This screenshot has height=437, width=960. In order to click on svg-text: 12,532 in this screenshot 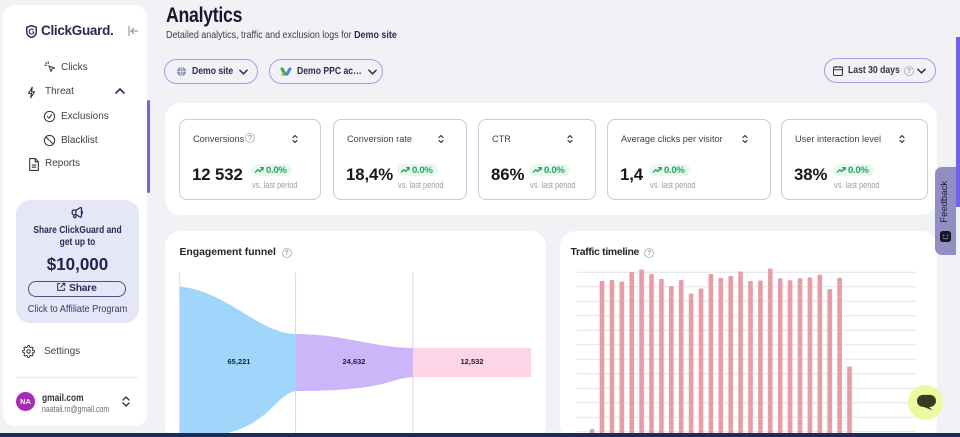, I will do `click(472, 361)`.